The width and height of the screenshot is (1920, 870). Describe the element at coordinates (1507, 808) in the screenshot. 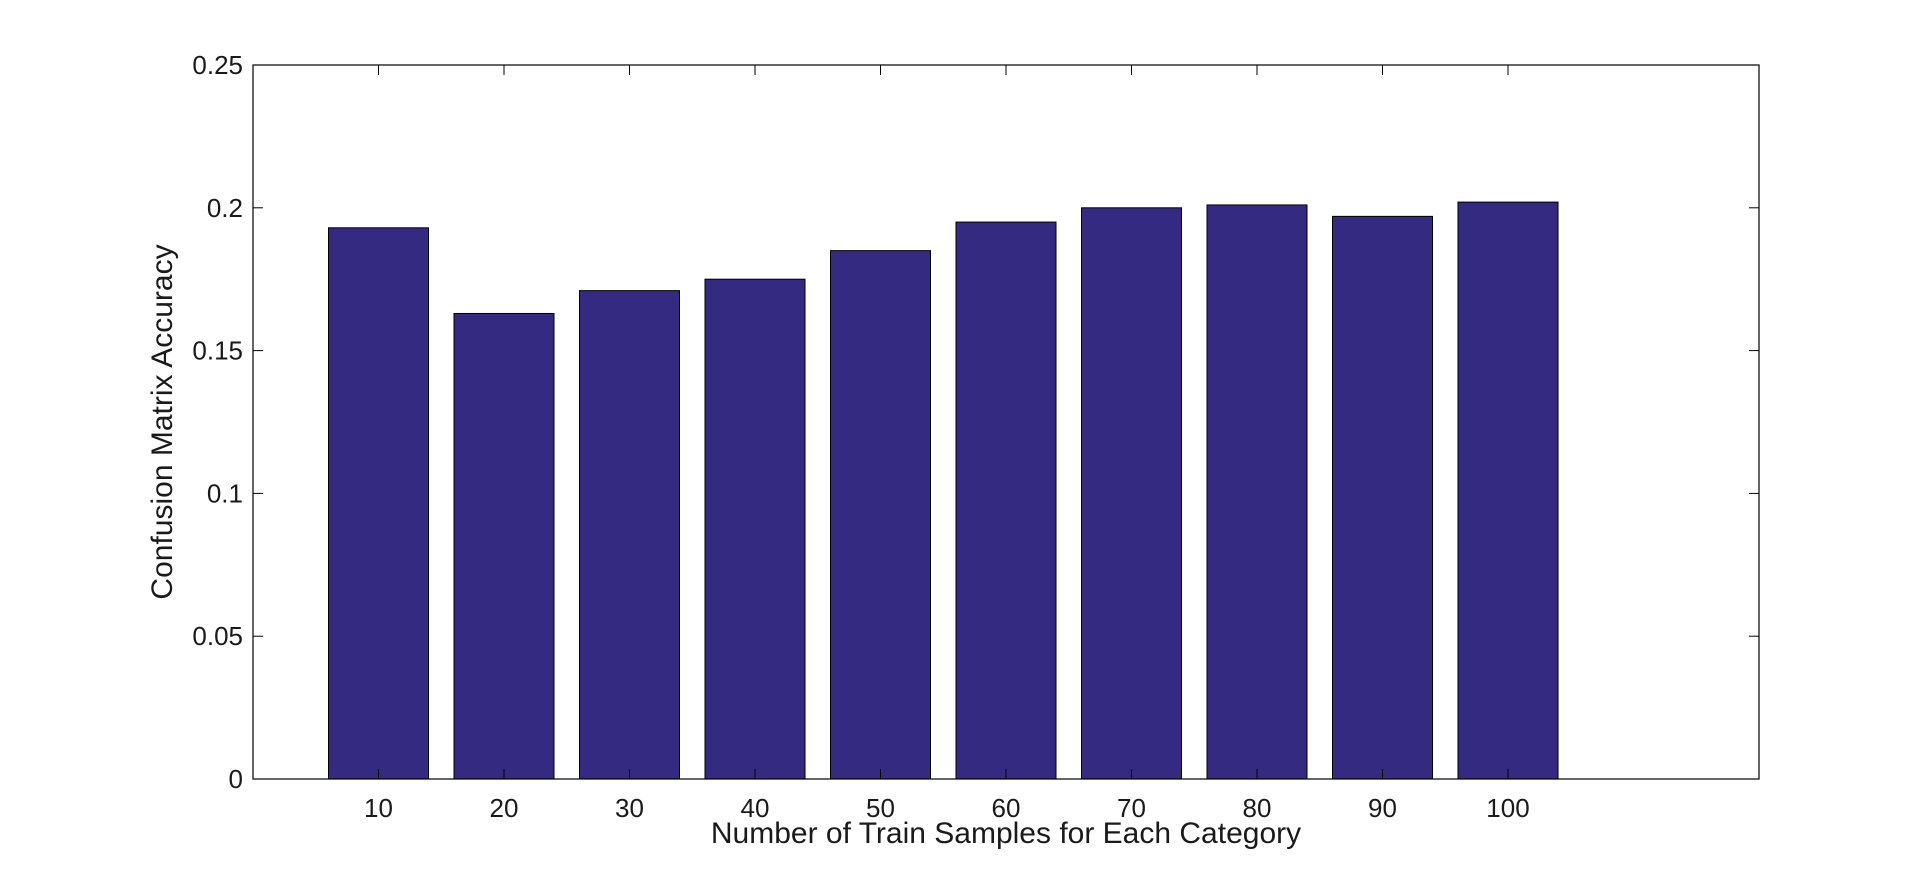

I see `x-tick-label: 100` at that location.